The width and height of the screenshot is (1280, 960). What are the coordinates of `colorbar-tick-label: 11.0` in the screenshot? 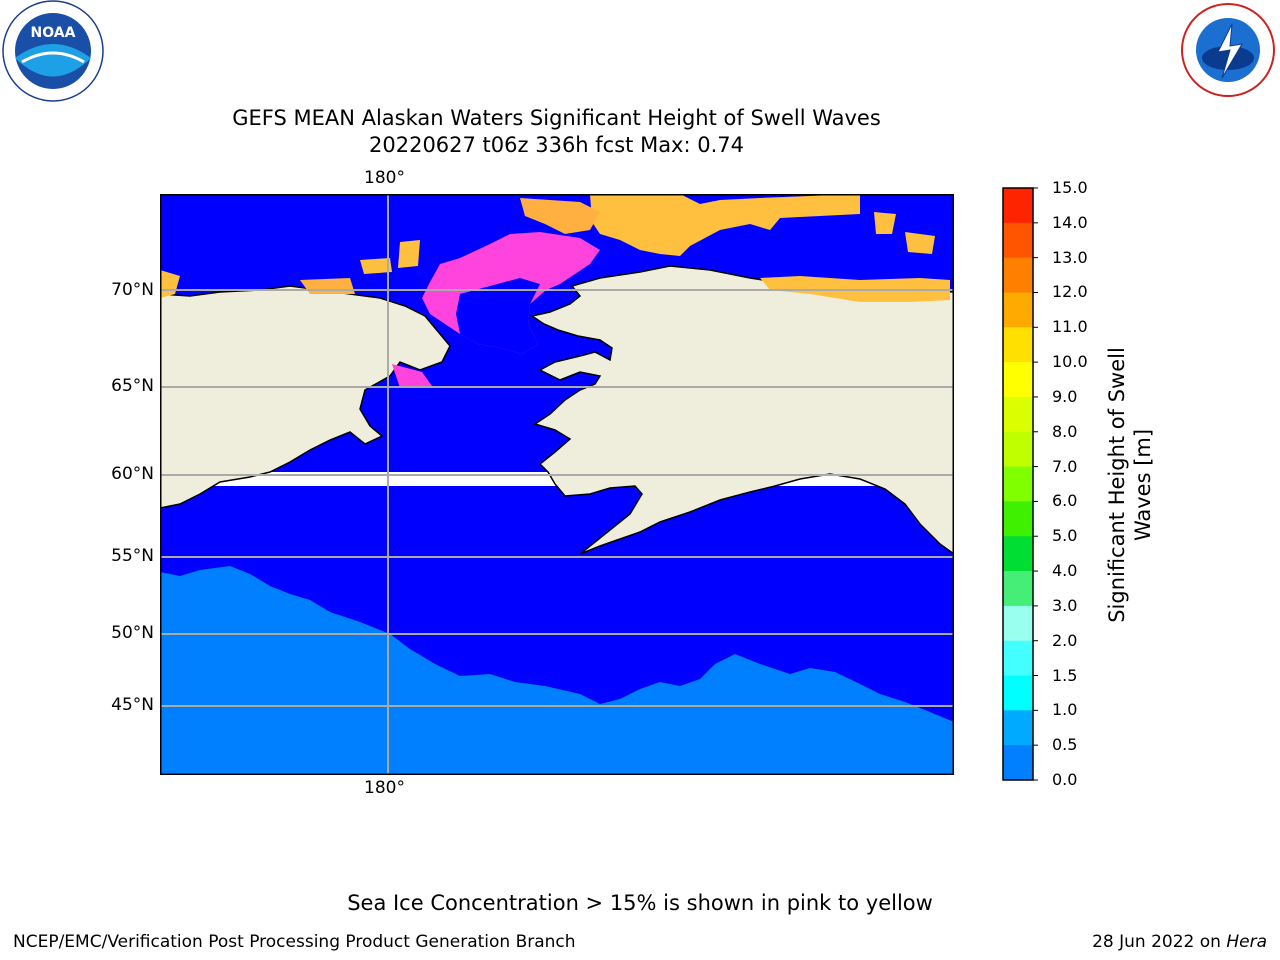 It's located at (1070, 327).